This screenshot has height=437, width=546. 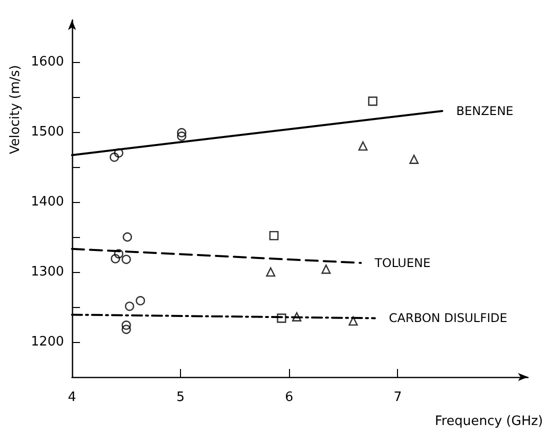 I want to click on x-tick-label: 4, so click(x=72, y=397).